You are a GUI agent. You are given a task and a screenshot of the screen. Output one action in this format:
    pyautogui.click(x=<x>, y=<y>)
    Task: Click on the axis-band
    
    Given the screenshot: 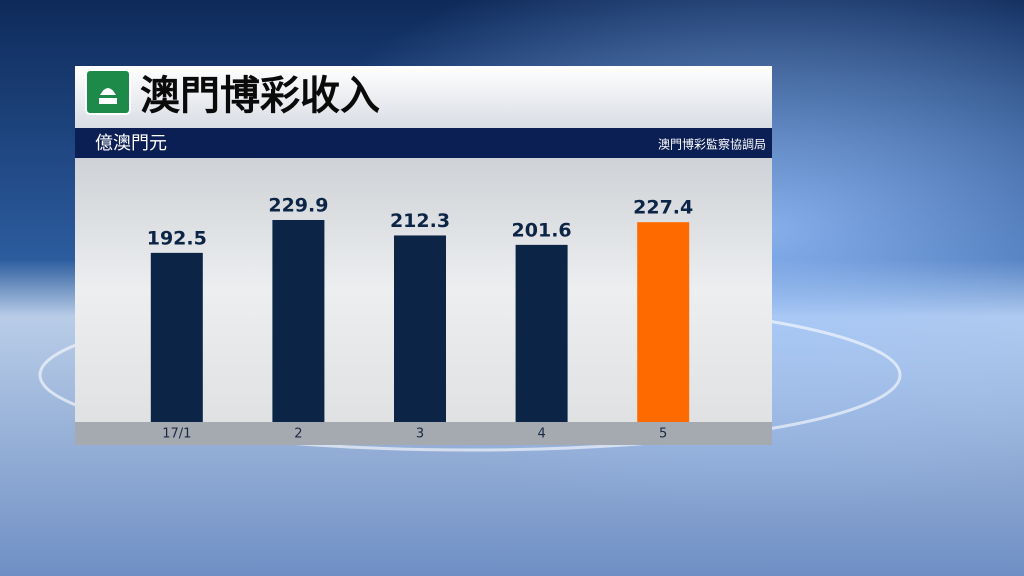 What is the action you would take?
    pyautogui.click(x=423, y=433)
    